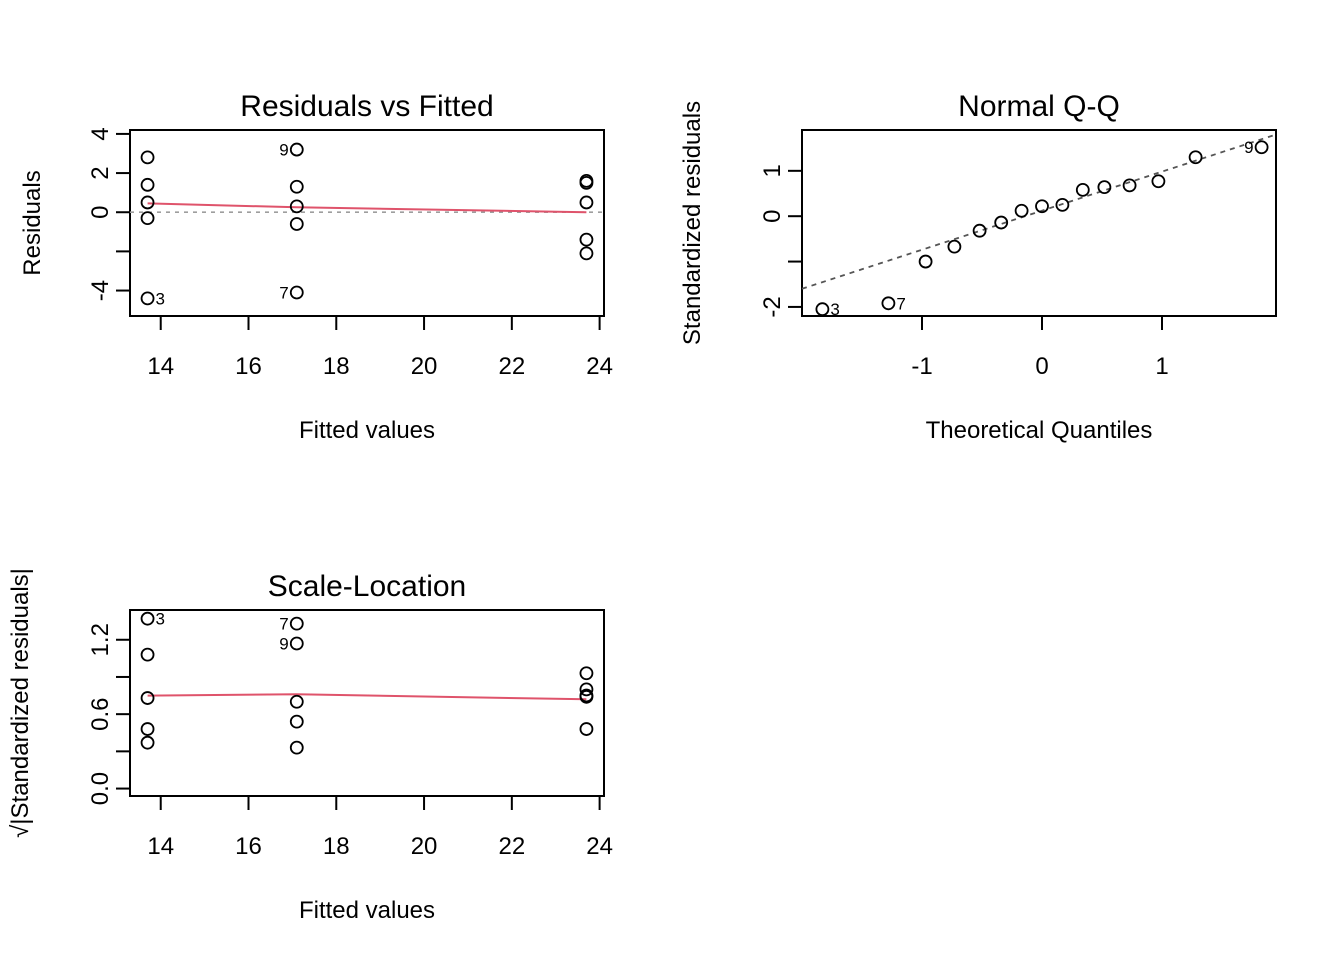 The image size is (1344, 960). I want to click on plot-title: Scale-Location, so click(367, 586).